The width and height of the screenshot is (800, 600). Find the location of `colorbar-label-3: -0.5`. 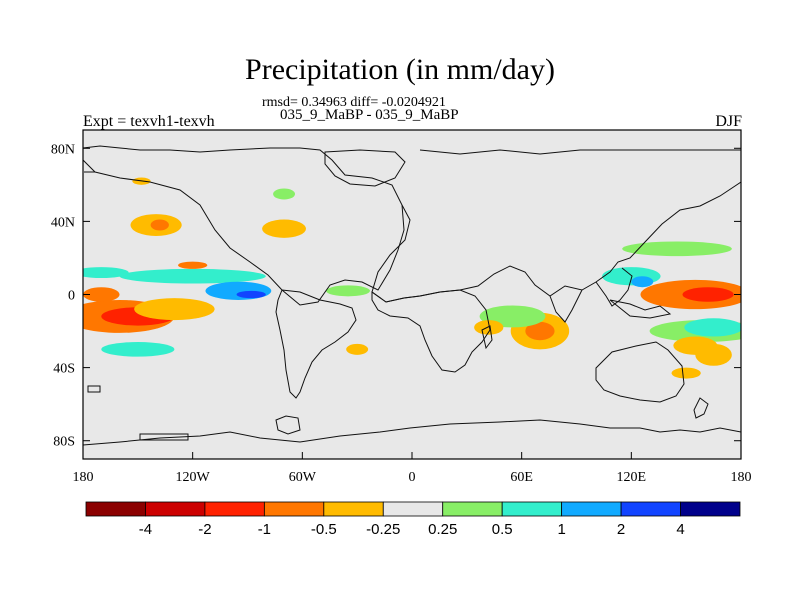

colorbar-label-3: -0.5 is located at coordinates (324, 529).